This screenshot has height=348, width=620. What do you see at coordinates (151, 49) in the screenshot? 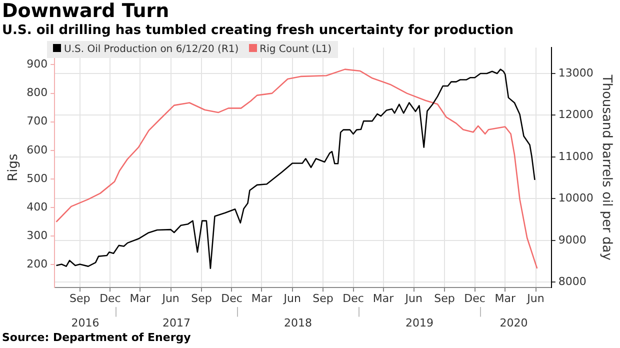
I see `legend-label: U.S. Oil Production on 6/12/20 (R1)` at bounding box center [151, 49].